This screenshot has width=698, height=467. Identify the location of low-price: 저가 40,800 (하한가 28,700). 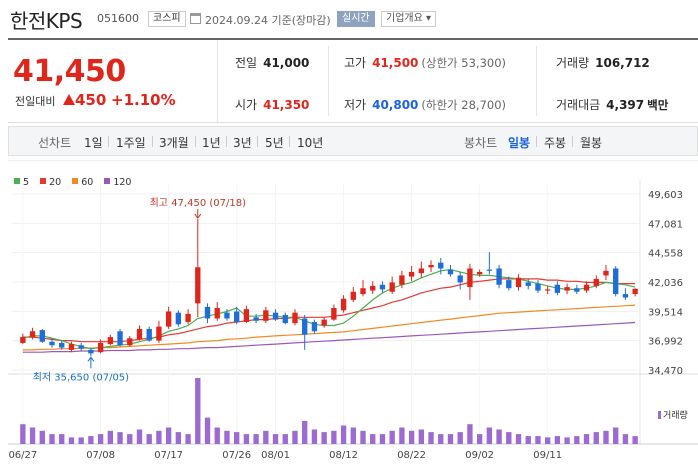
(425, 104).